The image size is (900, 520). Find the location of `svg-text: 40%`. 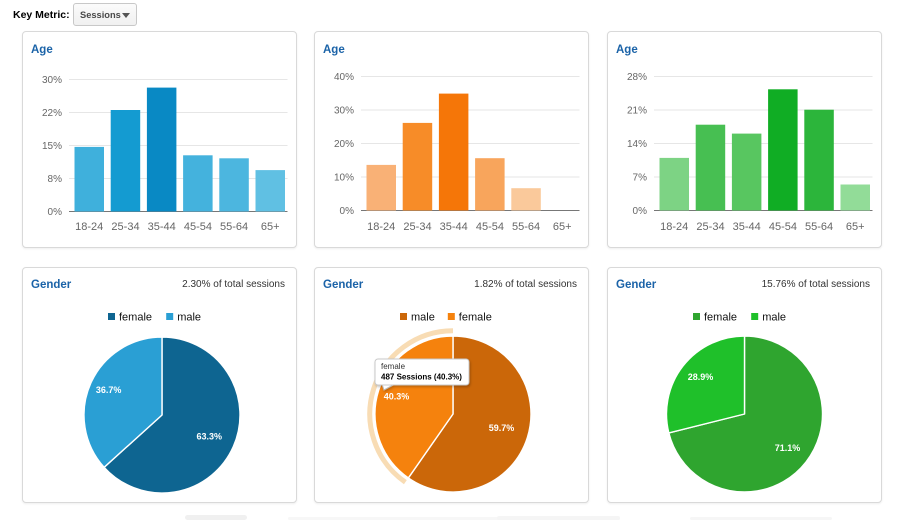

svg-text: 40% is located at coordinates (344, 77).